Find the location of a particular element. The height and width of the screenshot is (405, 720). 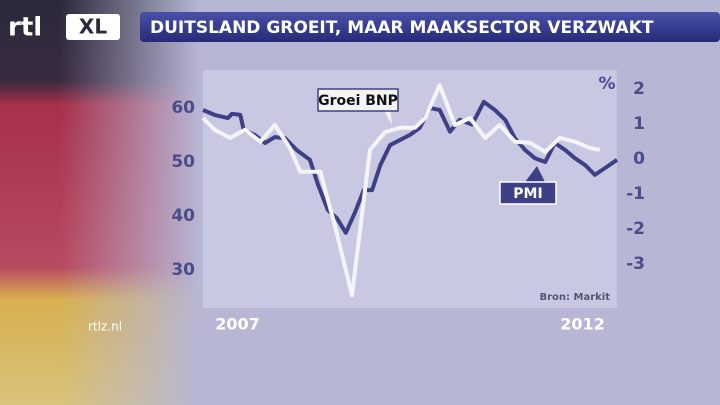

legend-label: Groei BNP is located at coordinates (358, 101).